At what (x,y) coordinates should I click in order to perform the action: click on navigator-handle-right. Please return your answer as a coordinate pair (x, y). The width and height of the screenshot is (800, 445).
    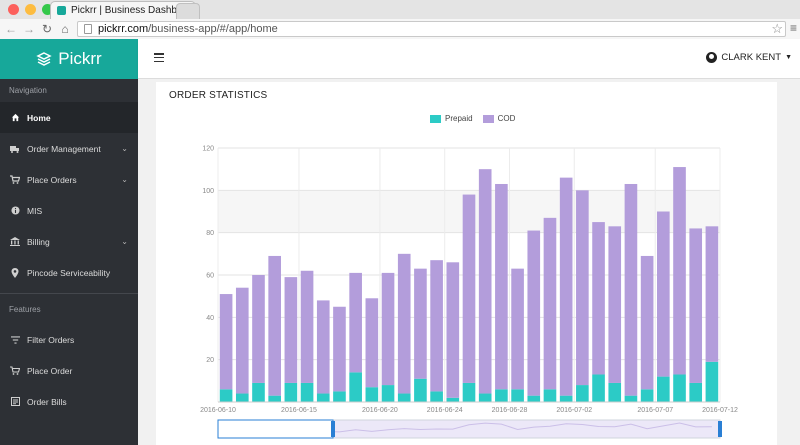
    Looking at the image, I should click on (720, 429).